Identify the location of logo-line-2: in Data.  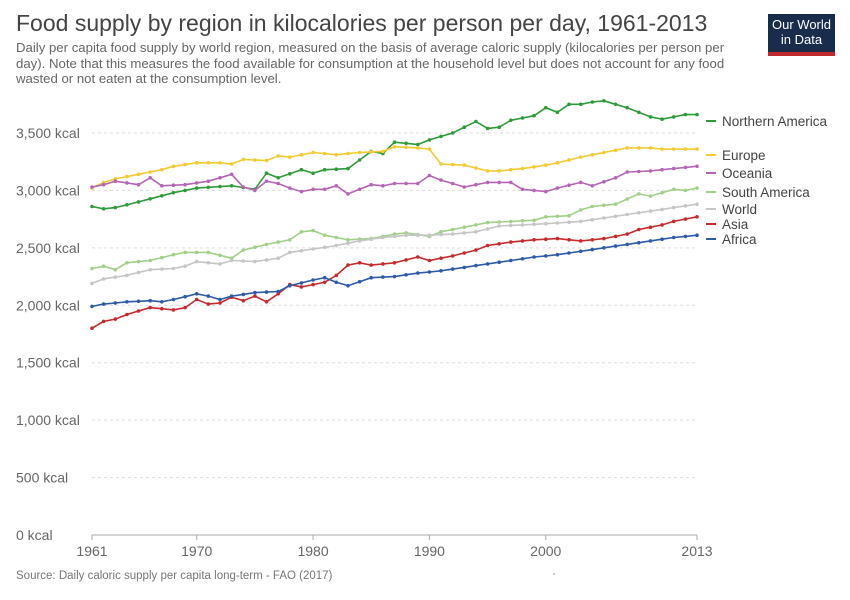
(801, 39).